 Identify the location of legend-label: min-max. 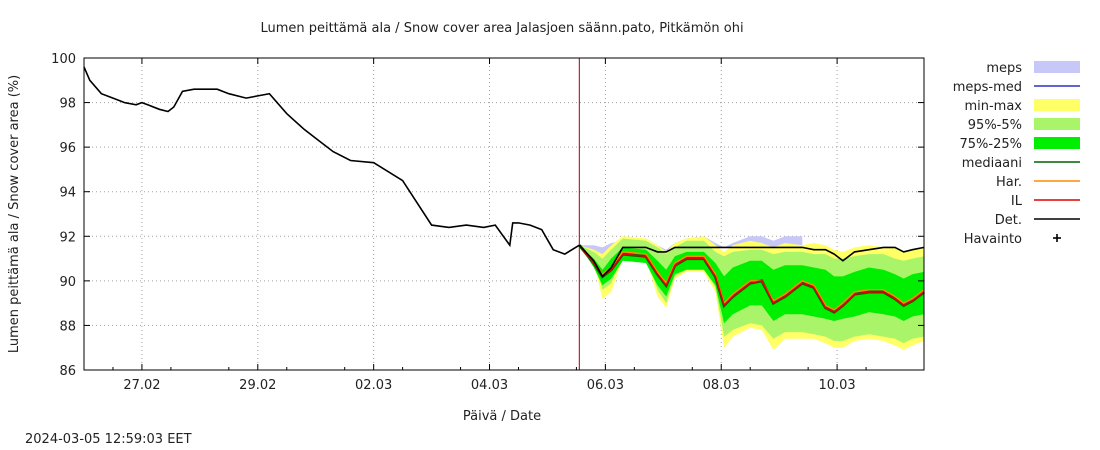
(993, 106).